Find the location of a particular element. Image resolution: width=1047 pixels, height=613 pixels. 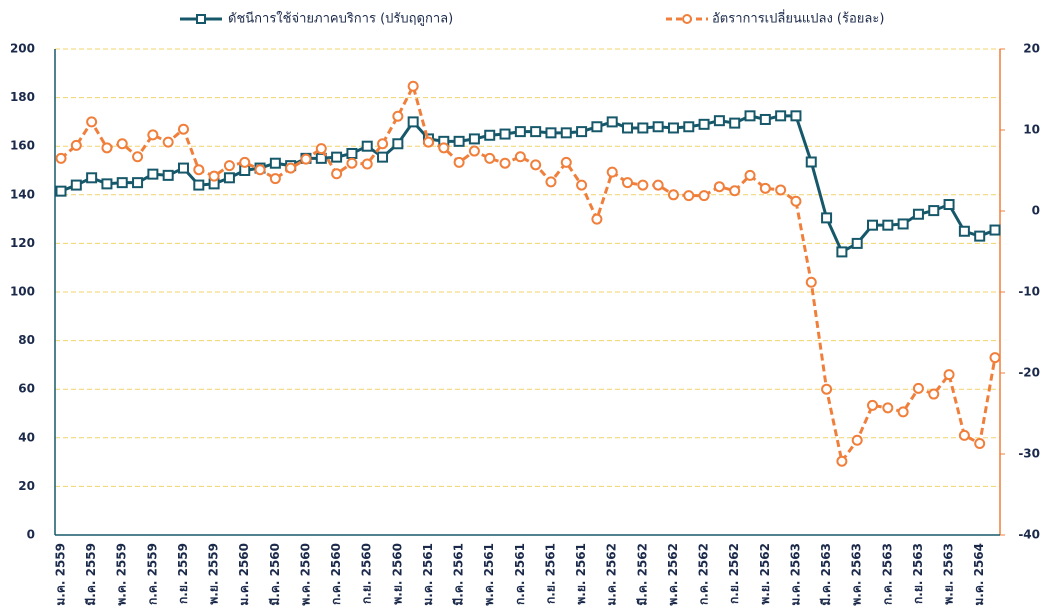

x-tick-label: ก.ค. 2562 is located at coordinates (704, 574).